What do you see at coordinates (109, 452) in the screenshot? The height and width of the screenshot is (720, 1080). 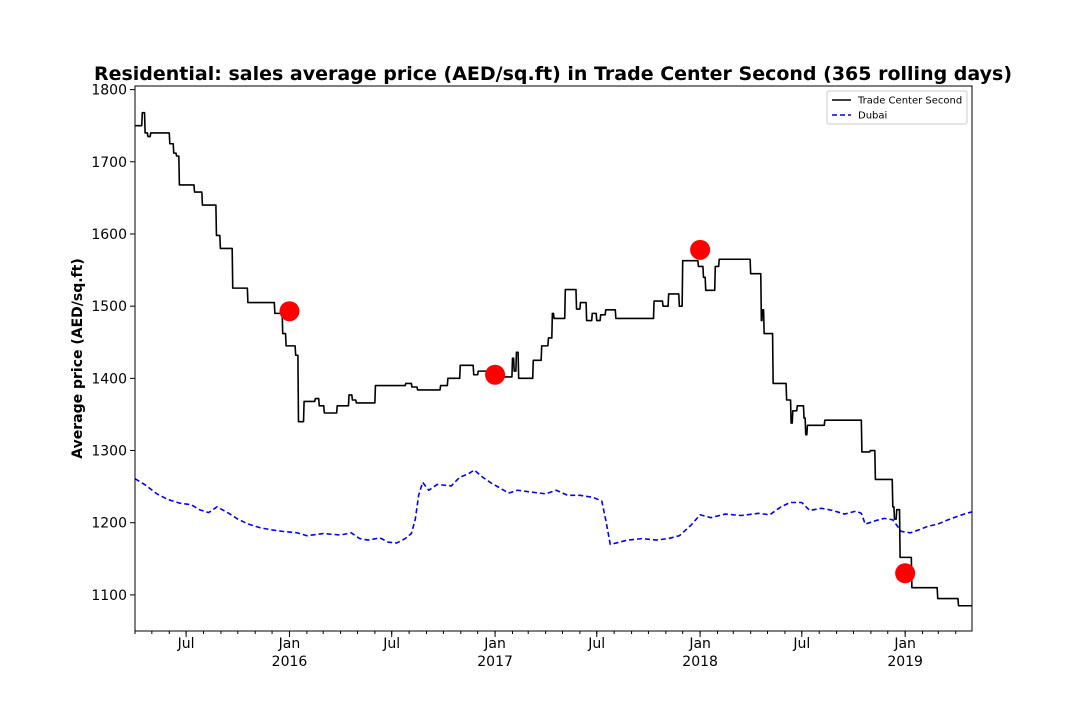 I see `y-tick-label: 1300` at bounding box center [109, 452].